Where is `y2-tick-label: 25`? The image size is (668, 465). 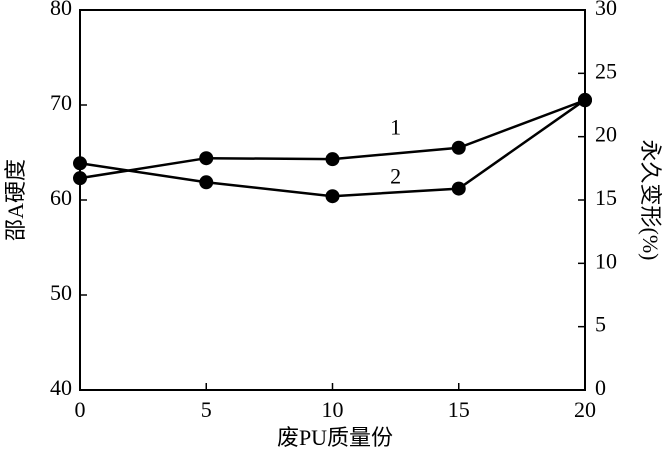
y2-tick-label: 25 is located at coordinates (606, 70).